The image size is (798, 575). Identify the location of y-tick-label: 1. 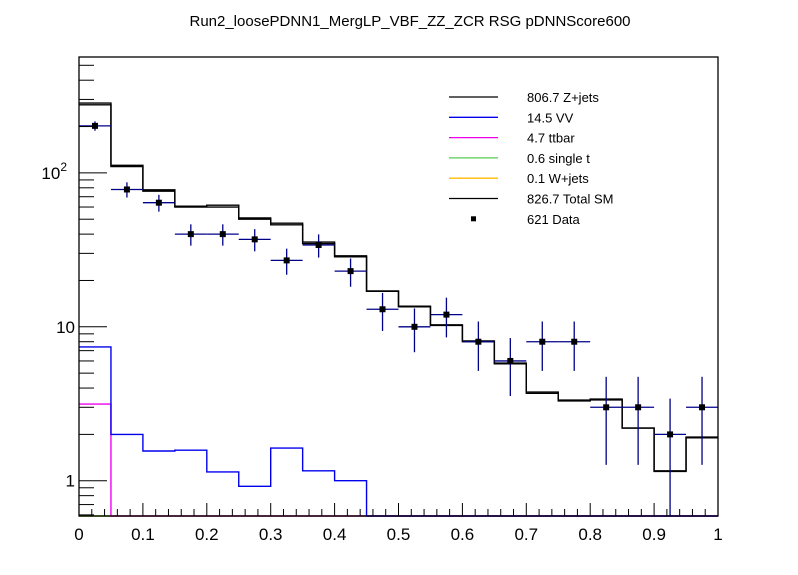
(70, 481).